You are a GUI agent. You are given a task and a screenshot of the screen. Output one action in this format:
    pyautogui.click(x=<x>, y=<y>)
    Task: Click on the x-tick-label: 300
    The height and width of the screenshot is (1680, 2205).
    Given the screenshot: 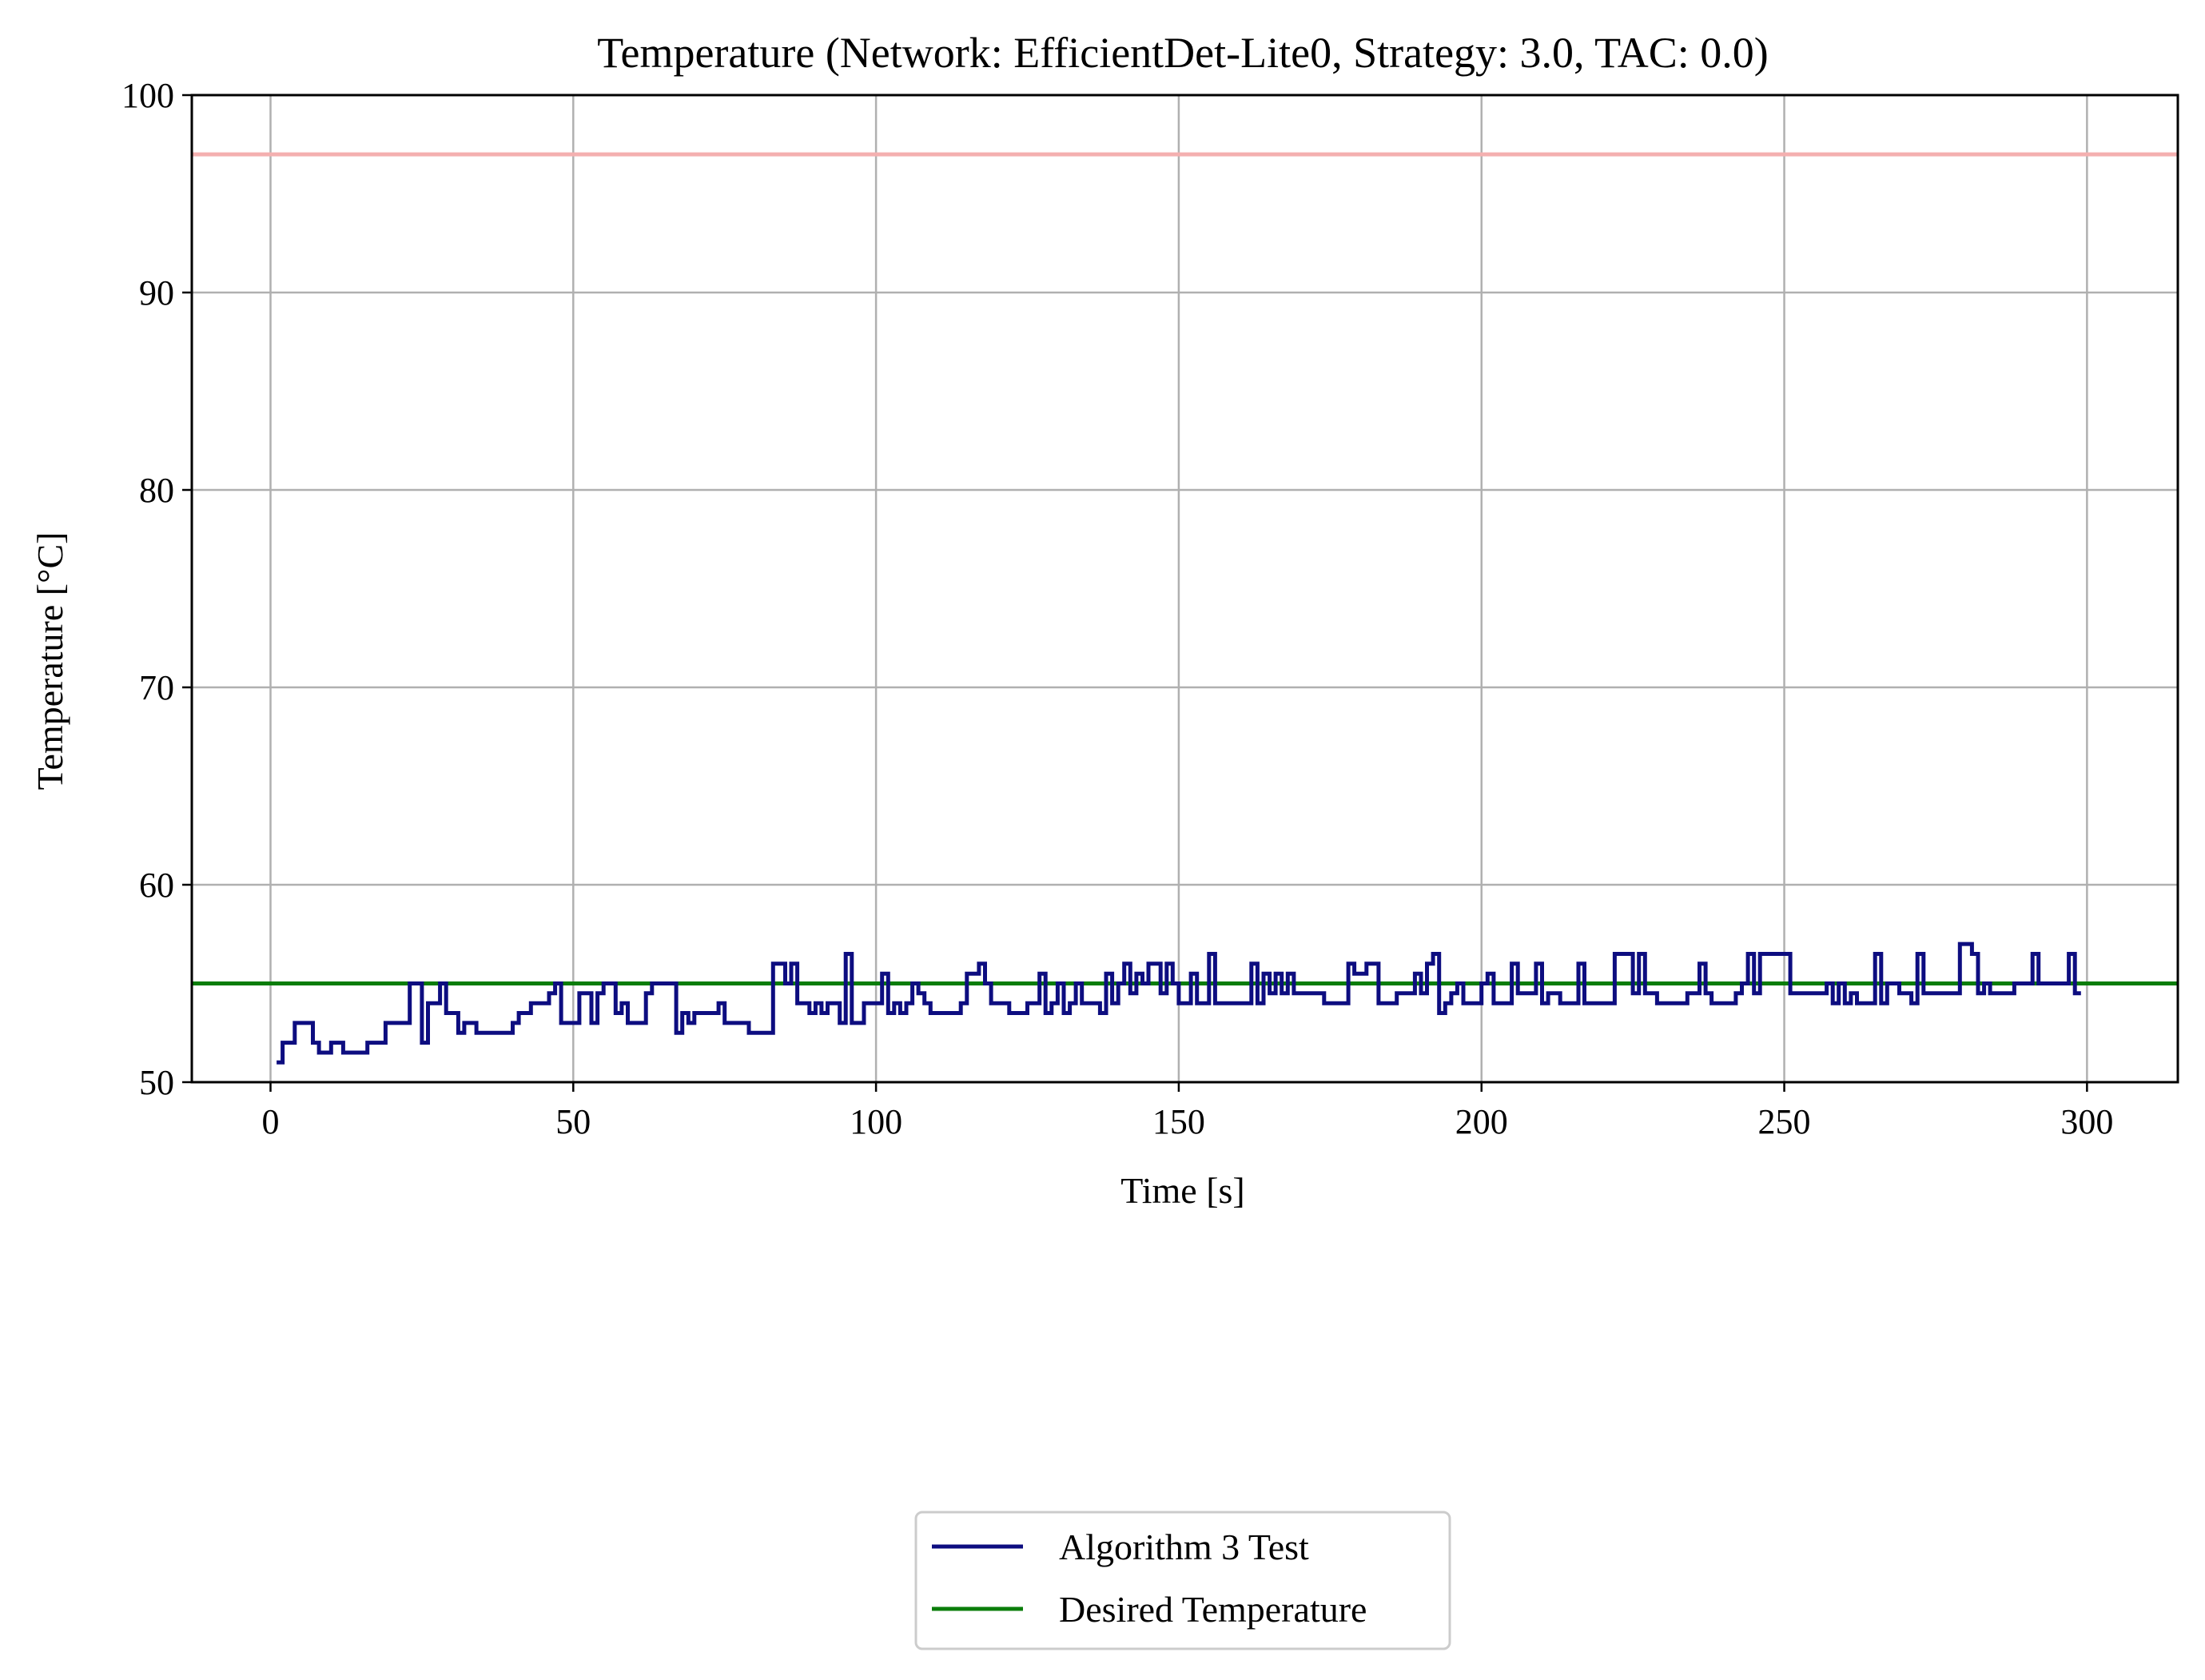 What is the action you would take?
    pyautogui.click(x=2086, y=1121)
    